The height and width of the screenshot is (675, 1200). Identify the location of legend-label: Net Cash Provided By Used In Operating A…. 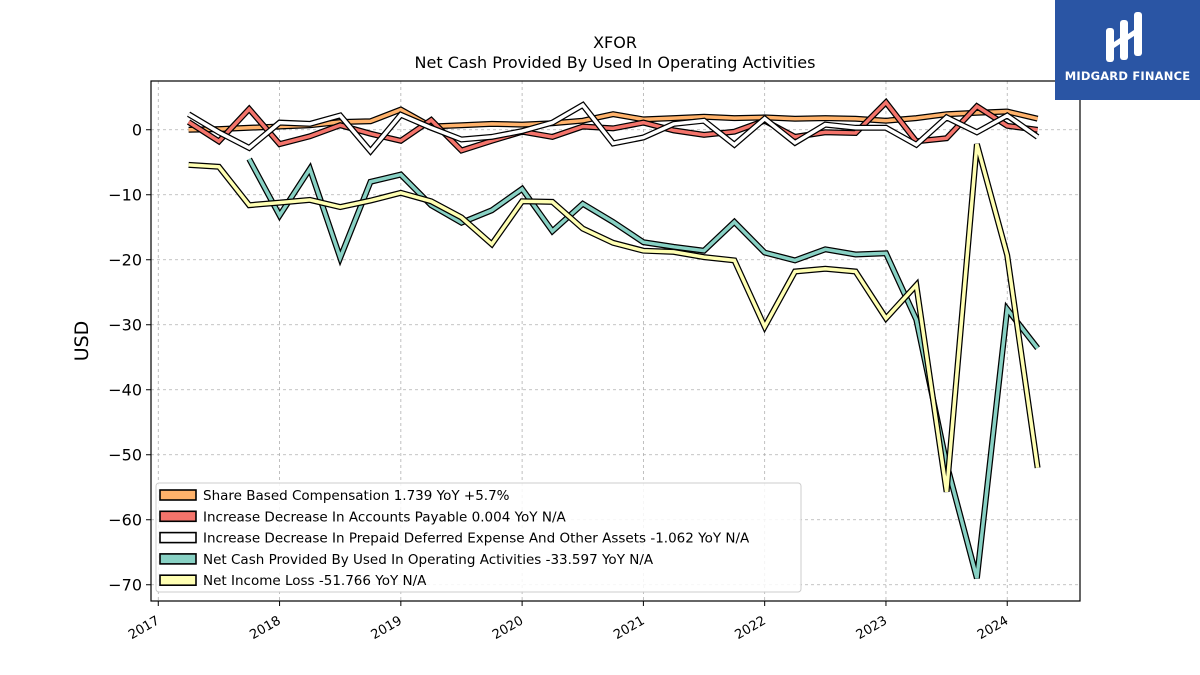
(428, 560).